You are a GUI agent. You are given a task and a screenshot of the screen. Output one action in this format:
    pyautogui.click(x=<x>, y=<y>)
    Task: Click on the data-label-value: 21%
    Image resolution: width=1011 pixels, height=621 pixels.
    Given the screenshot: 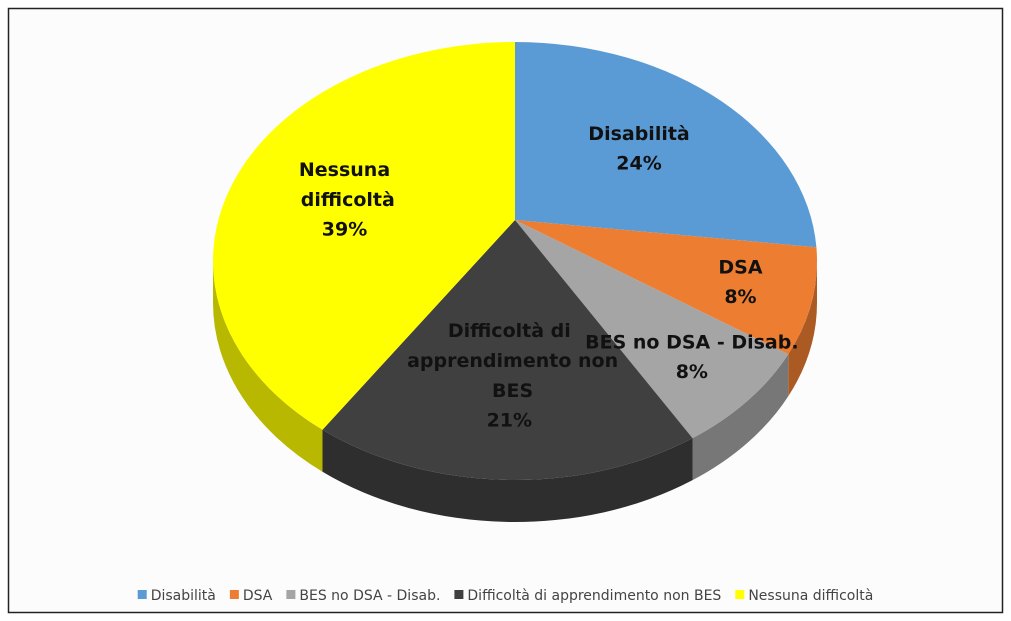 What is the action you would take?
    pyautogui.click(x=509, y=420)
    